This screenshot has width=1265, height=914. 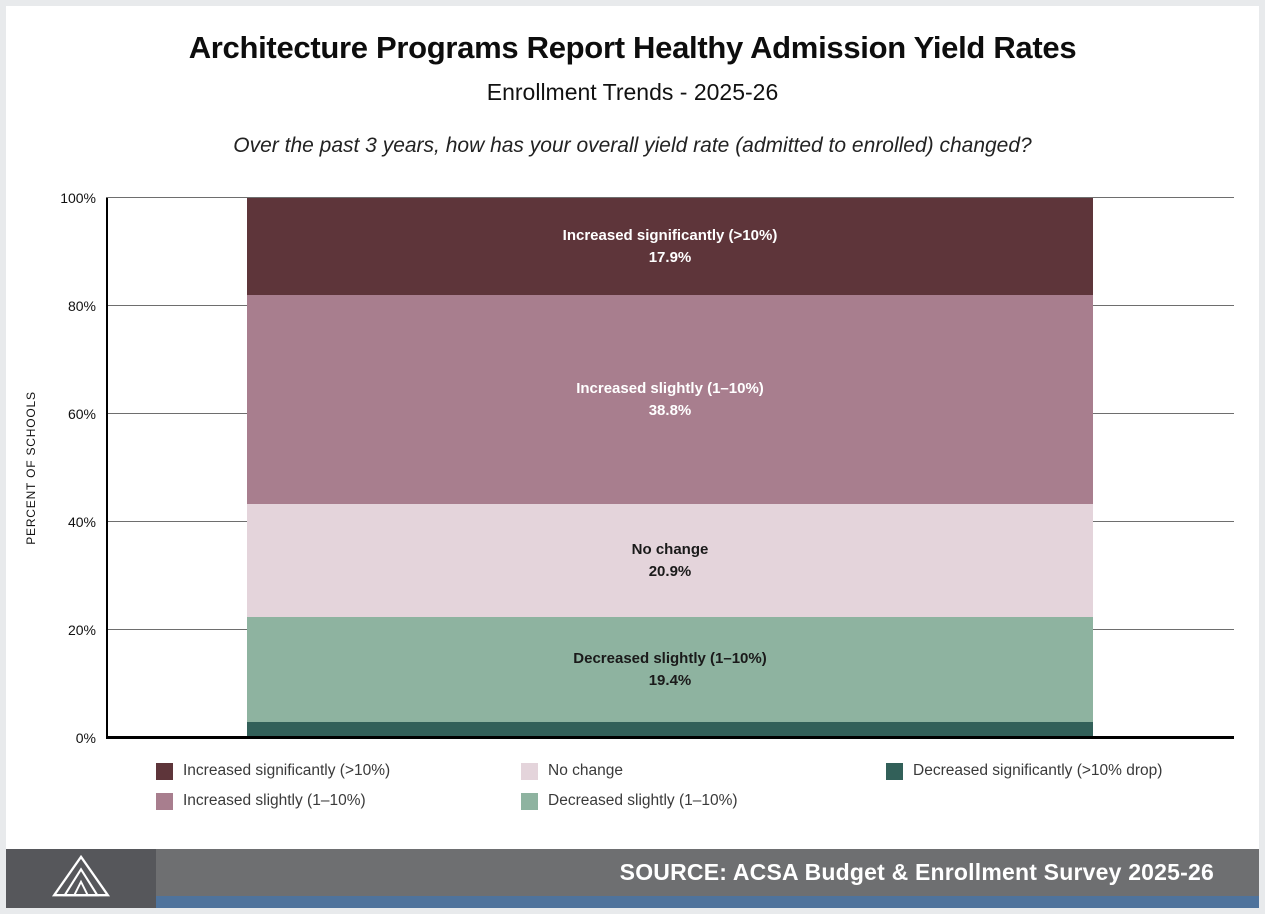 I want to click on segment-label: Increased significantly (>10%), so click(x=670, y=235).